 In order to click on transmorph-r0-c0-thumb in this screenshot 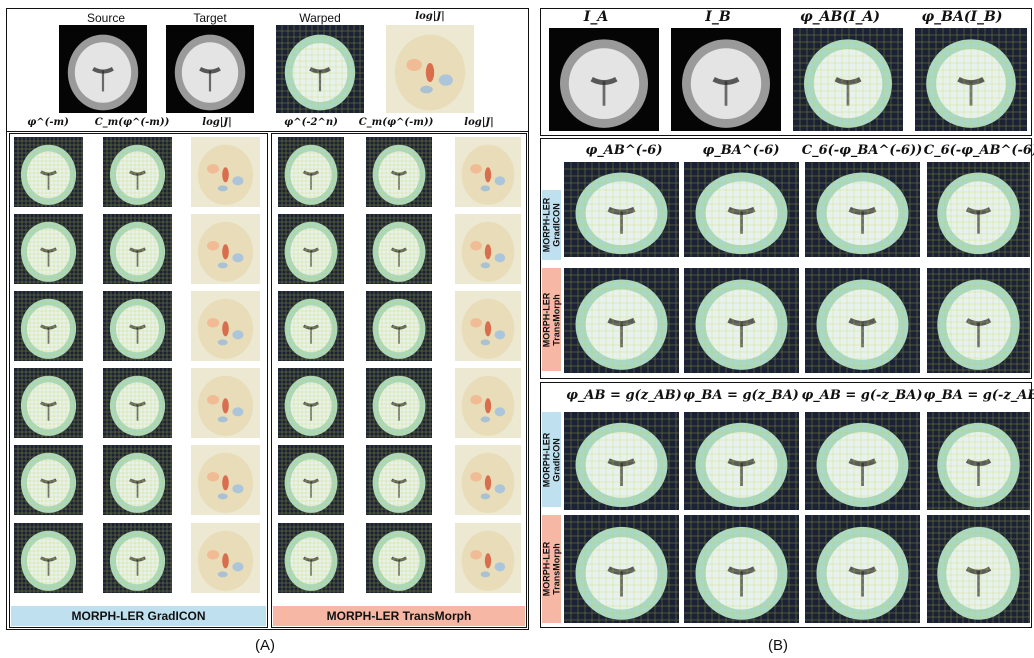, I will do `click(311, 172)`.